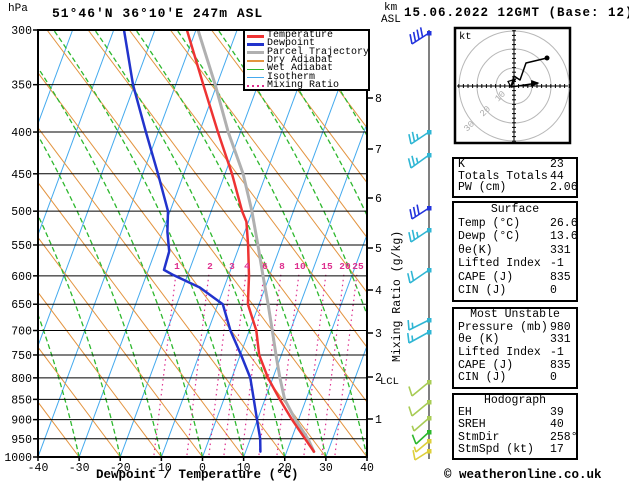  What do you see at coordinates (482, 188) in the screenshot?
I see `stat-label: PW (cm)` at bounding box center [482, 188].